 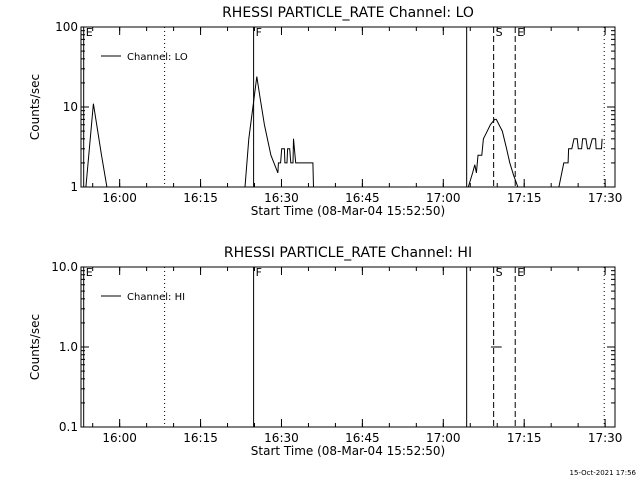 I want to click on y-tick-label: 0.1, so click(x=68, y=427).